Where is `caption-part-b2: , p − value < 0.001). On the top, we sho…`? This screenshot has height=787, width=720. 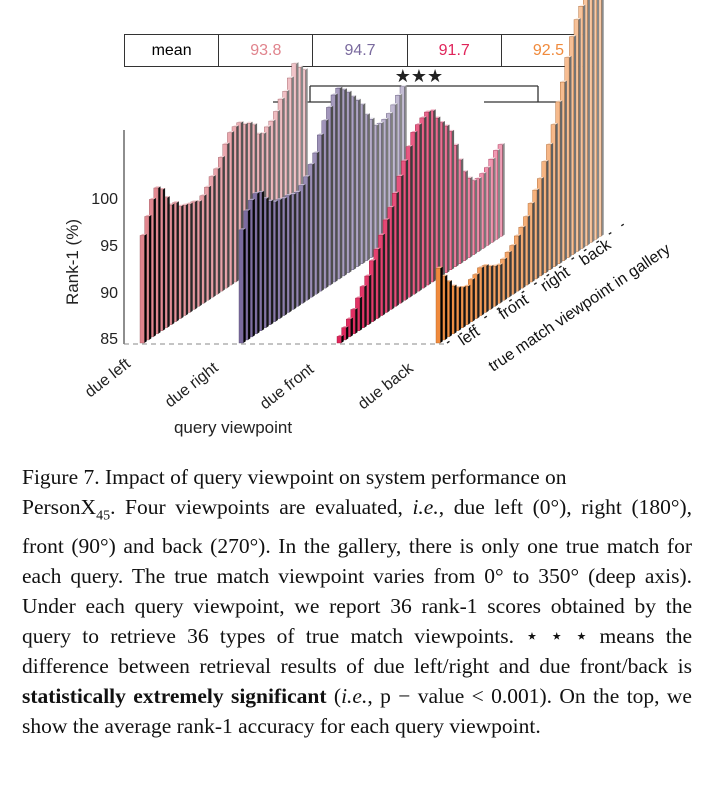 caption-part-b2: , p − value < 0.001). On the top, we sho… is located at coordinates (357, 711).